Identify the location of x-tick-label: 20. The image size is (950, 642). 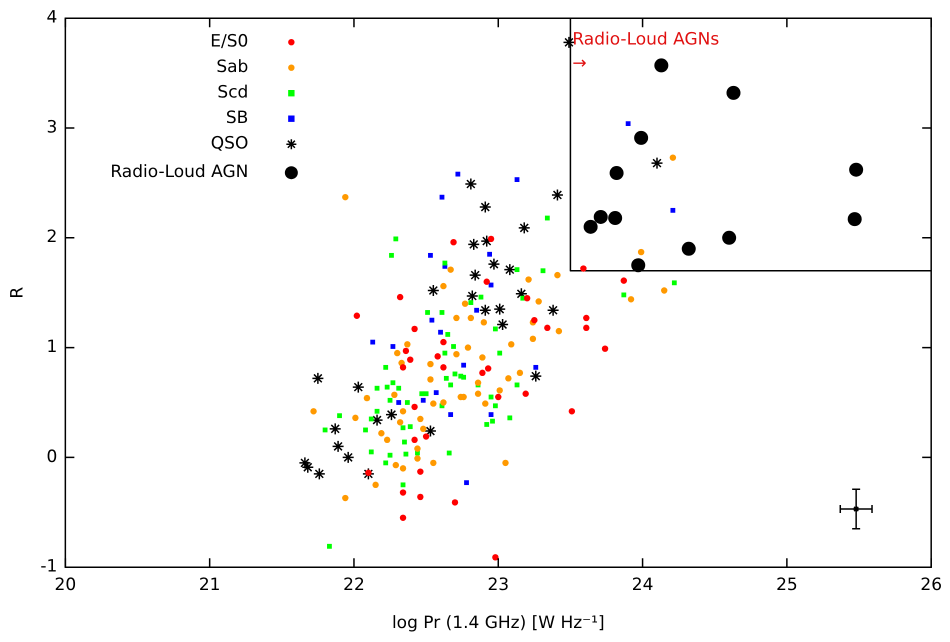
(65, 584).